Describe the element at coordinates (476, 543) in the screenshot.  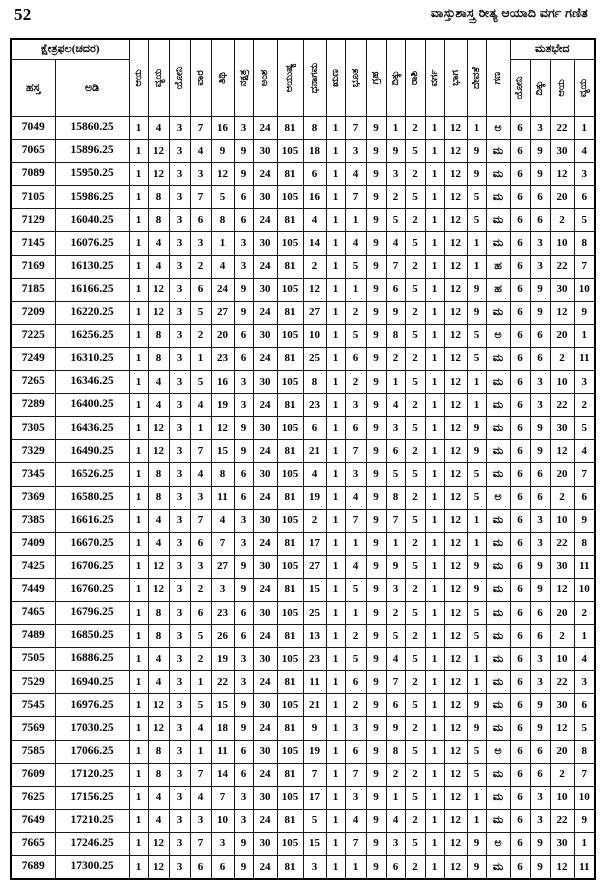
I see `cell-devate-num: 1` at that location.